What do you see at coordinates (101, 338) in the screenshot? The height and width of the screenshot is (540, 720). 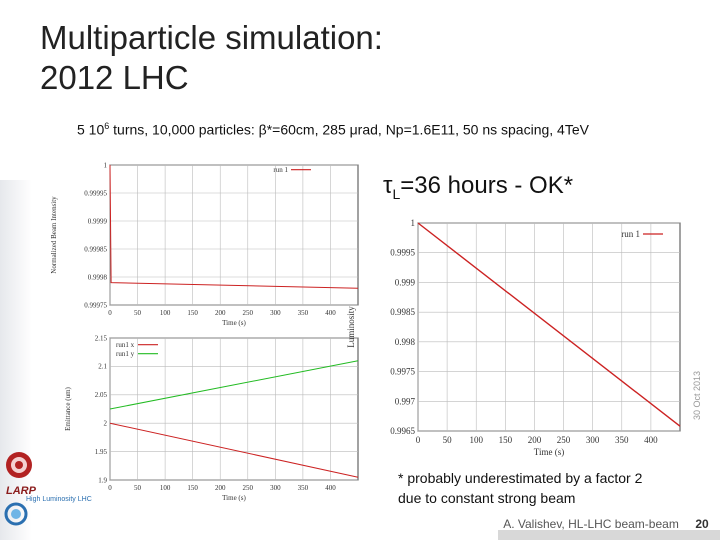 I see `y-tick-label: 2.15` at bounding box center [101, 338].